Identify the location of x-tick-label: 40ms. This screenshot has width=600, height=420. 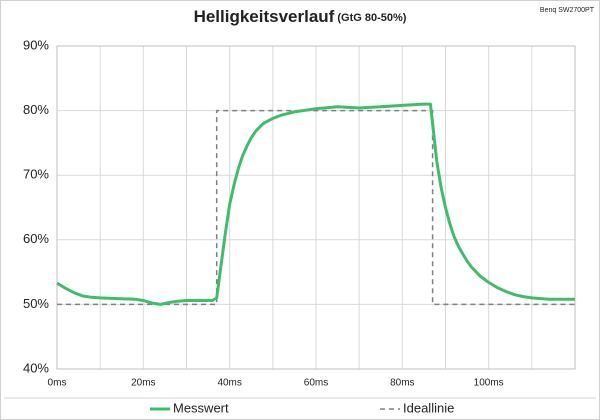
(229, 383).